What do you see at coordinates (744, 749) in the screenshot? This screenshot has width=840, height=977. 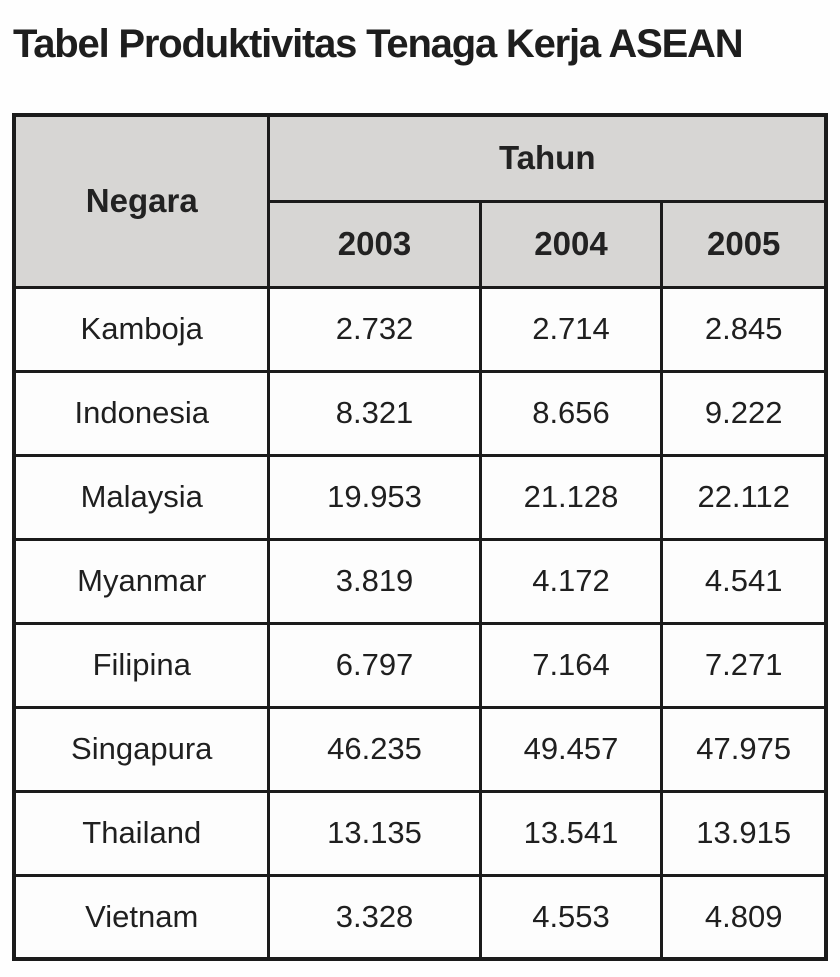 I see `value-cell: 47.975` at bounding box center [744, 749].